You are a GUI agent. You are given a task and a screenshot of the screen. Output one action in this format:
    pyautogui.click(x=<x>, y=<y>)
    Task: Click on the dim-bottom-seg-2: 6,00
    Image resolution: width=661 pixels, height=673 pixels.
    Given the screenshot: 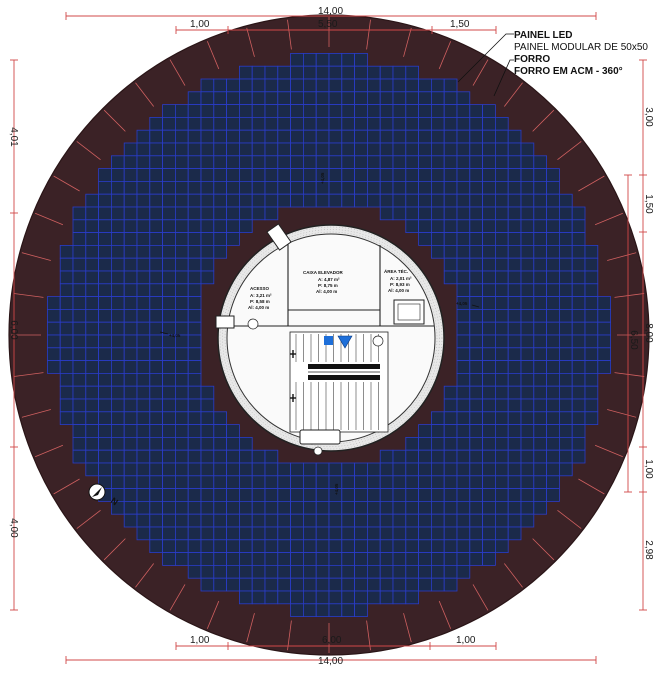 What is the action you would take?
    pyautogui.click(x=332, y=640)
    